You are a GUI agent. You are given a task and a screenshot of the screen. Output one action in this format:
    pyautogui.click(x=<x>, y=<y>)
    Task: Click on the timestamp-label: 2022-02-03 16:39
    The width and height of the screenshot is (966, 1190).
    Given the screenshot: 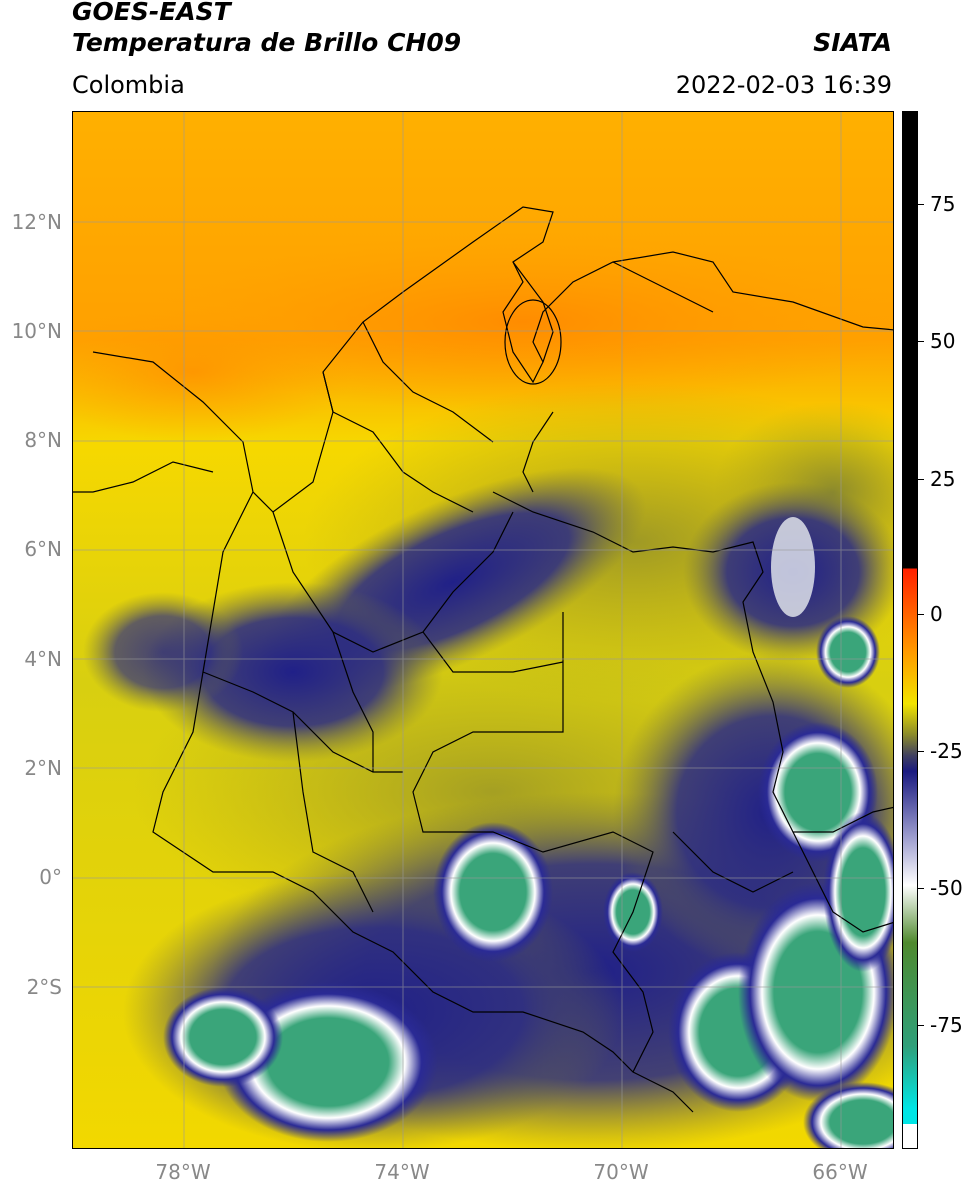 What is the action you would take?
    pyautogui.click(x=783, y=85)
    